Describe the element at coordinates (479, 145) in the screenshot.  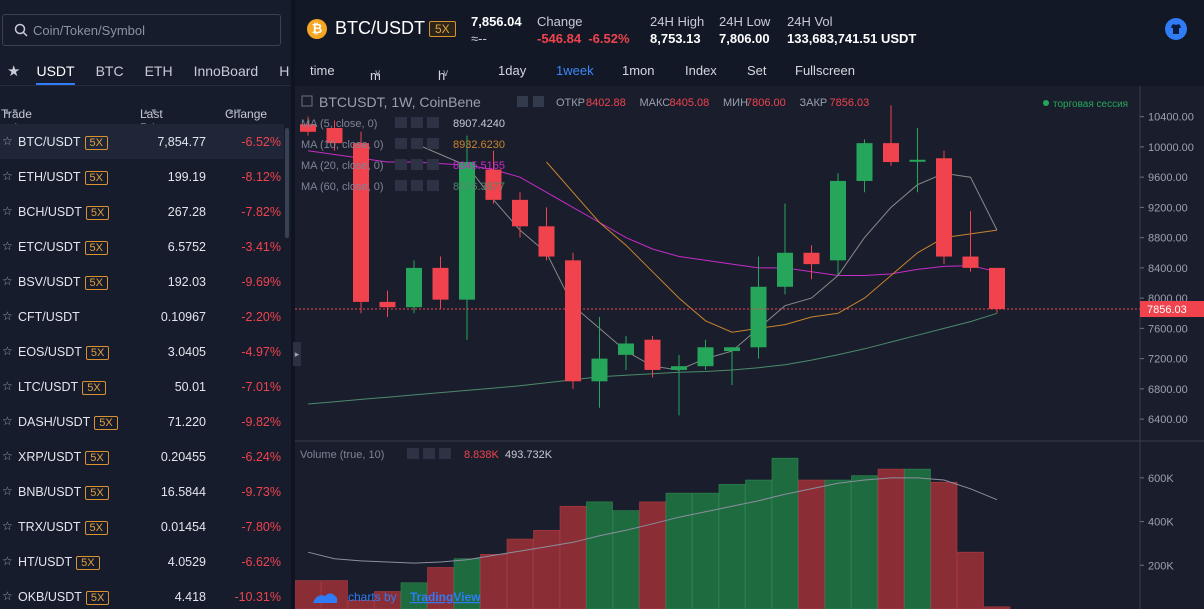
I see `ma-legend-value: 8932.6230` at that location.